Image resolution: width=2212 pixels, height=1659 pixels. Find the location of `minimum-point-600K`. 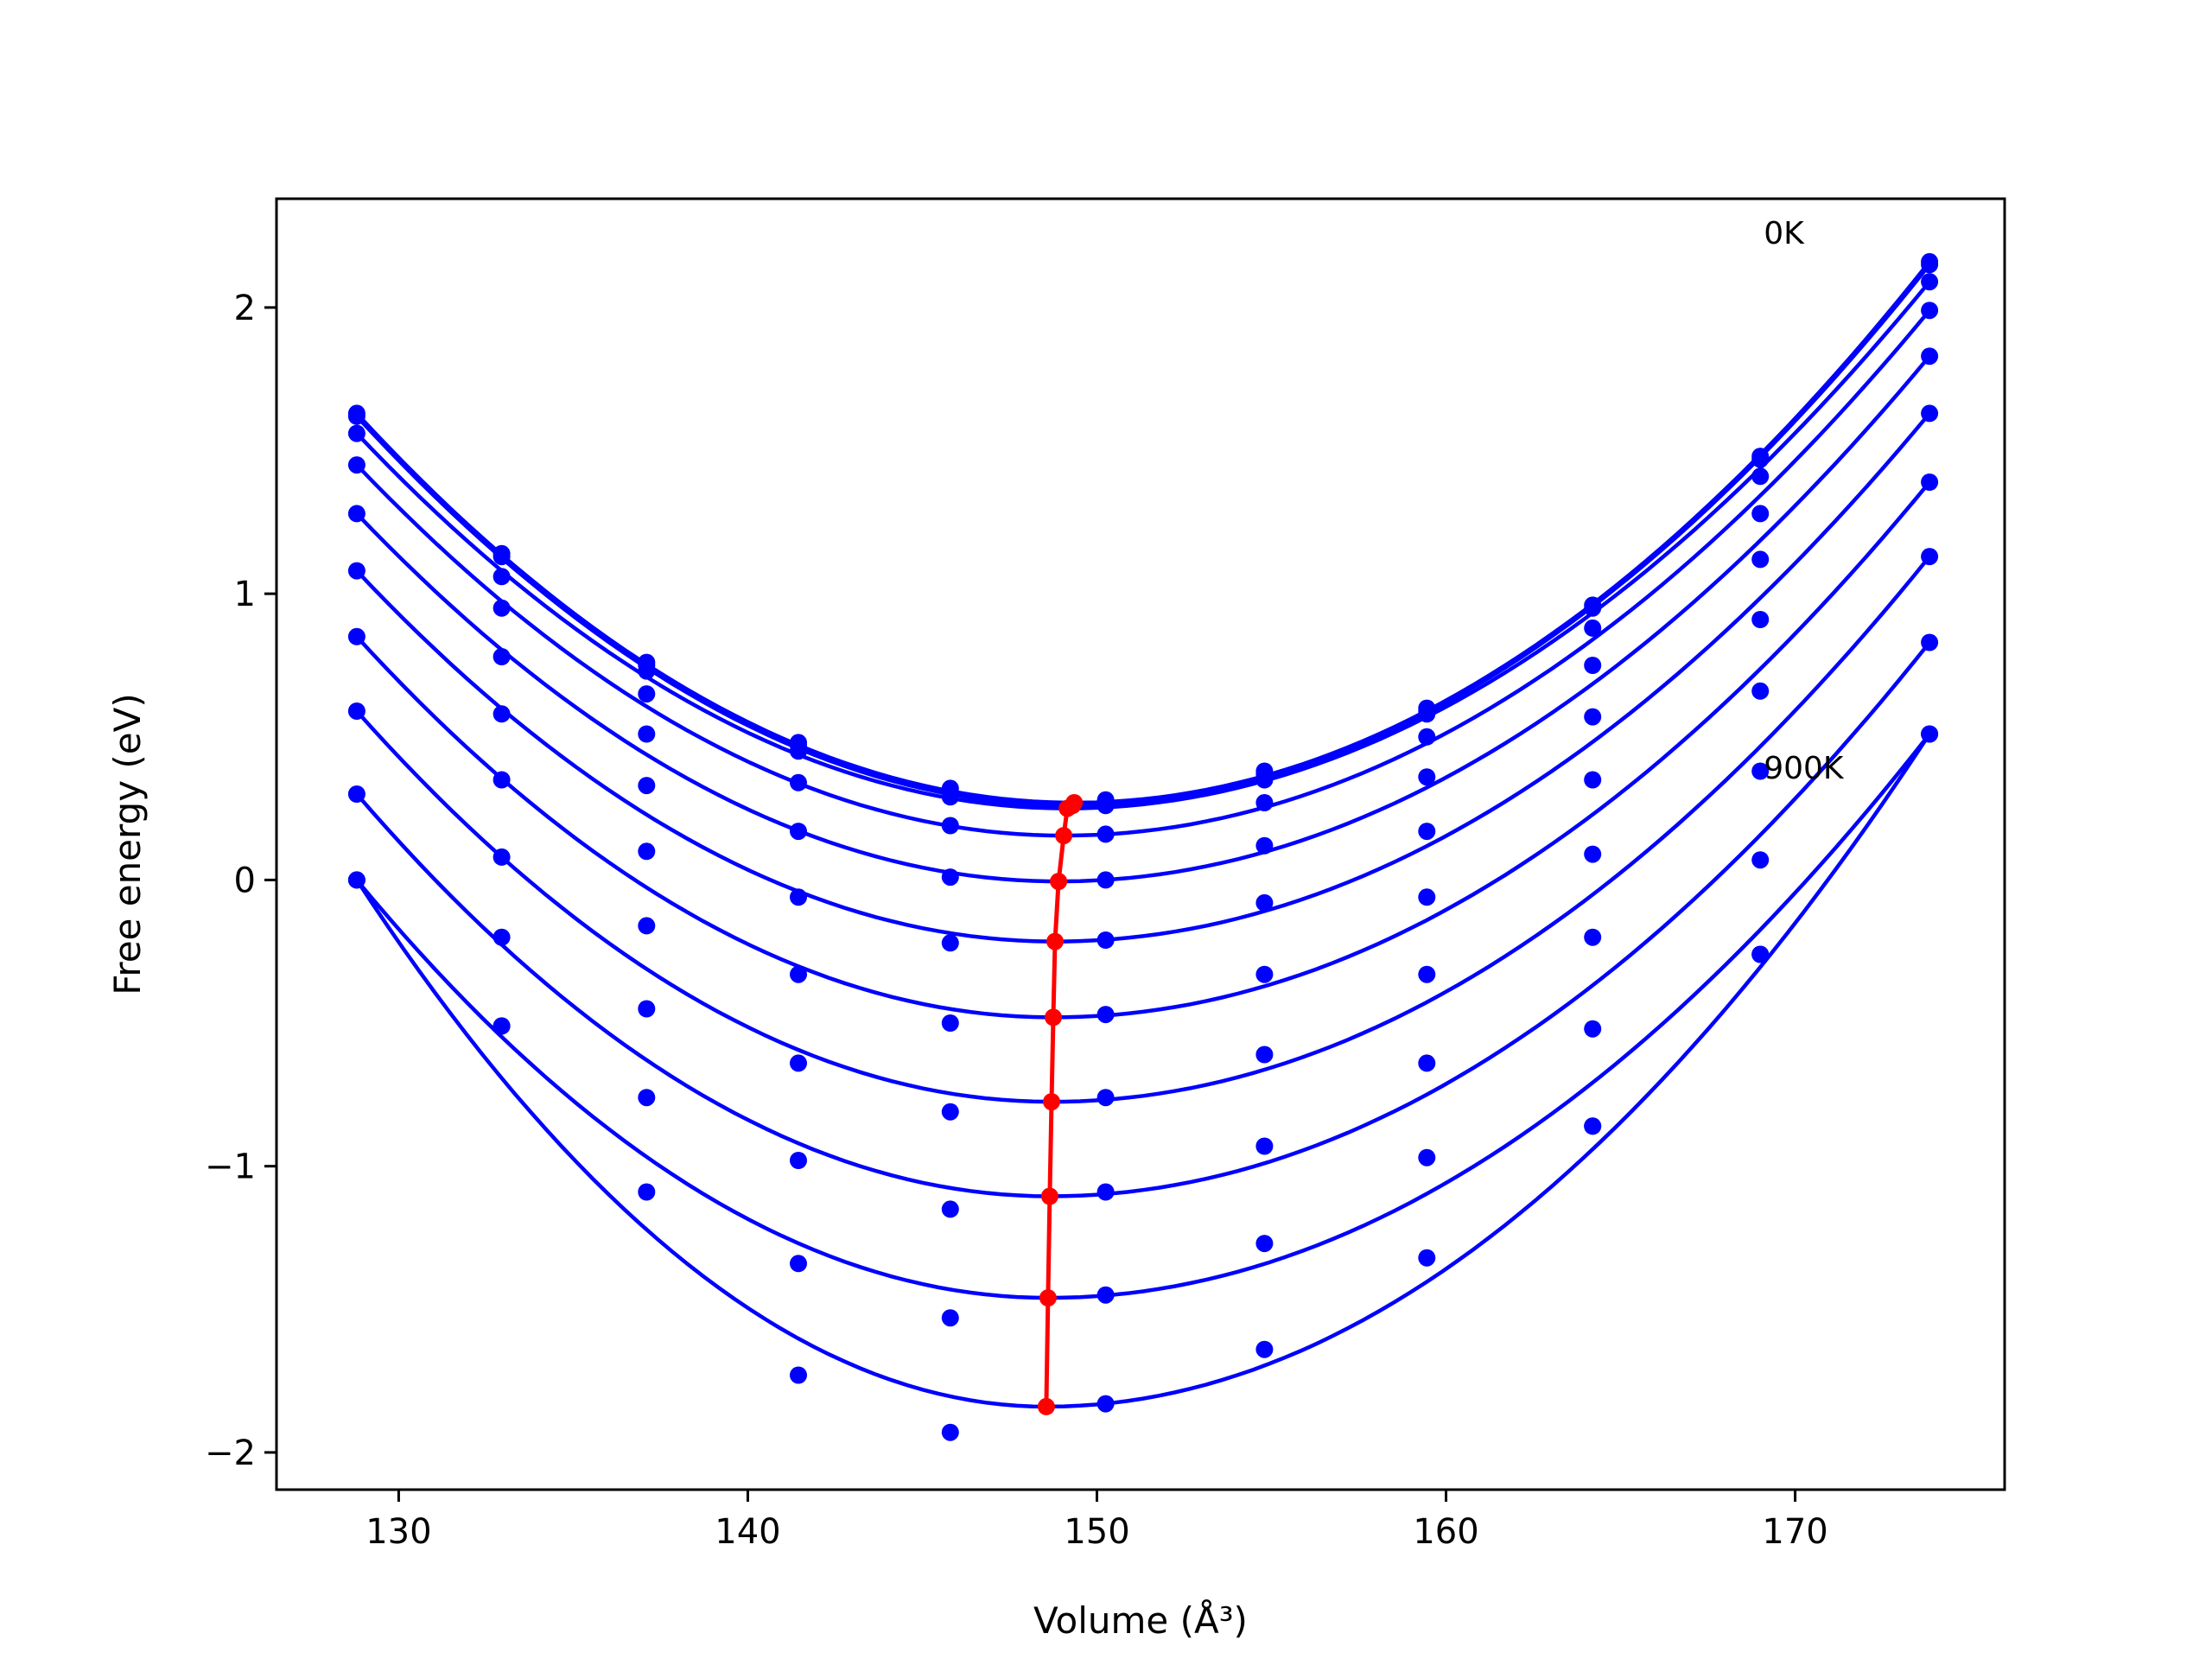

minimum-point-600K is located at coordinates (1053, 1017).